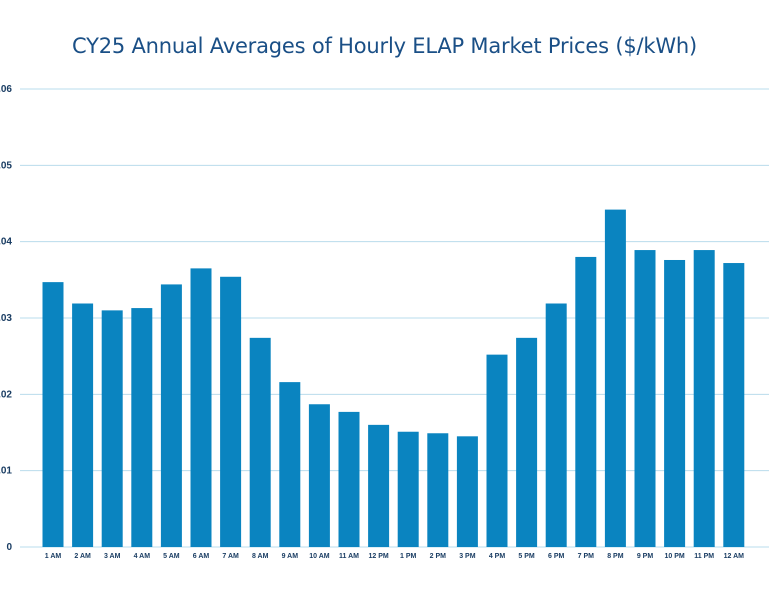 The width and height of the screenshot is (769, 600). I want to click on x-tick-label: 4 PM, so click(497, 556).